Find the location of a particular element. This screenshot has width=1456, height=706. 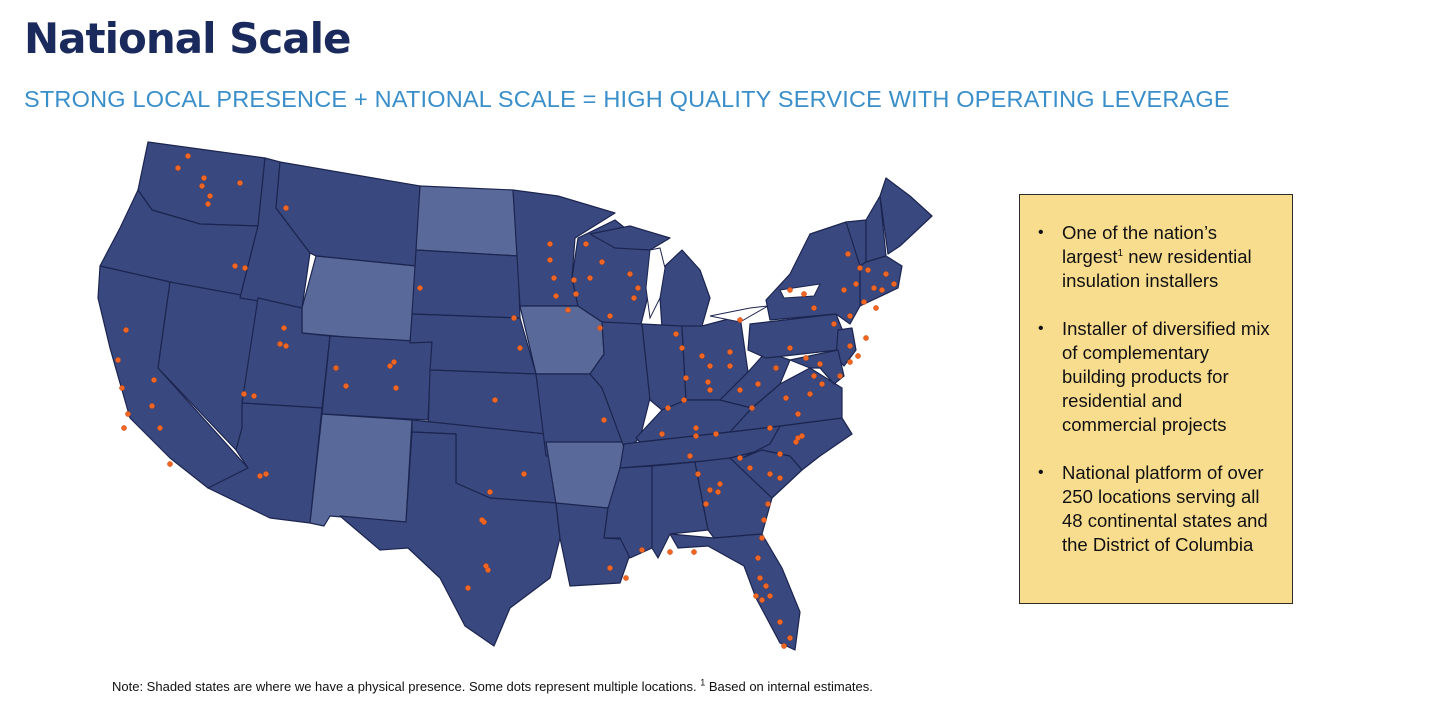

state-florida is located at coordinates (735, 592).